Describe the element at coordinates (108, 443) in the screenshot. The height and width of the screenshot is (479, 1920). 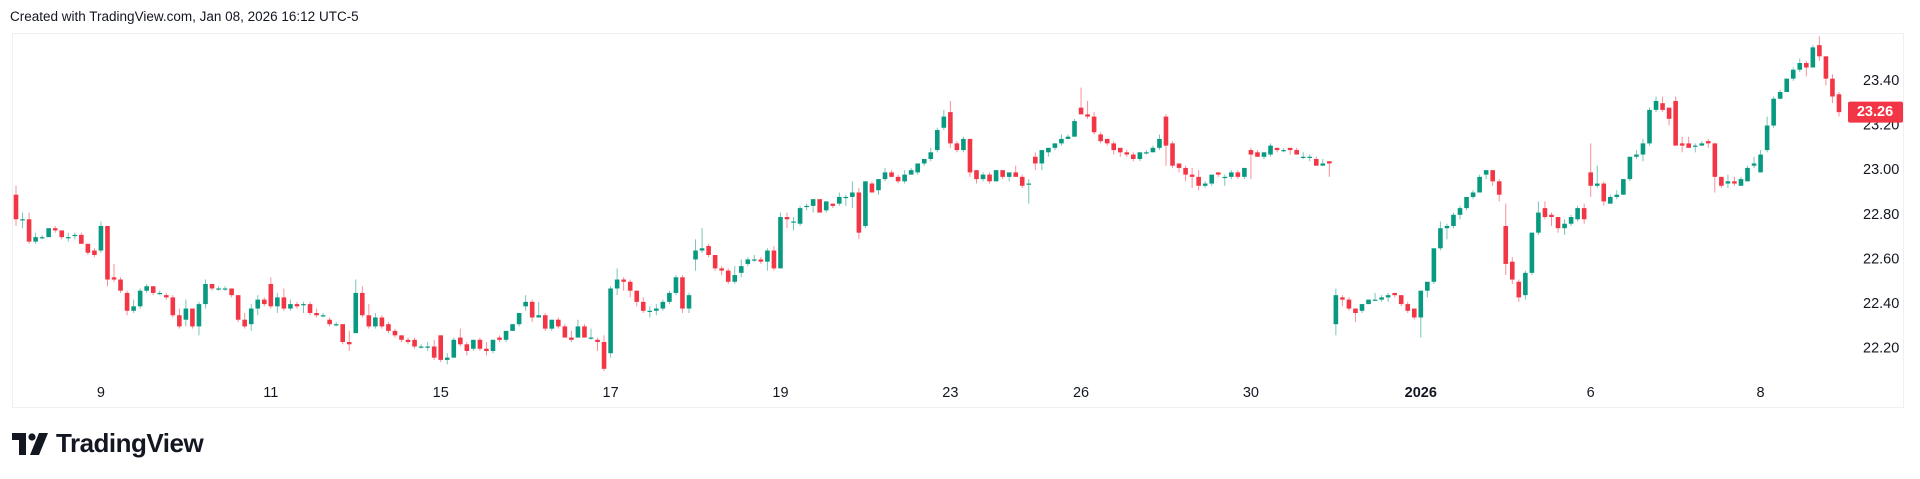
I see `tradingview-logo: TradingView` at that location.